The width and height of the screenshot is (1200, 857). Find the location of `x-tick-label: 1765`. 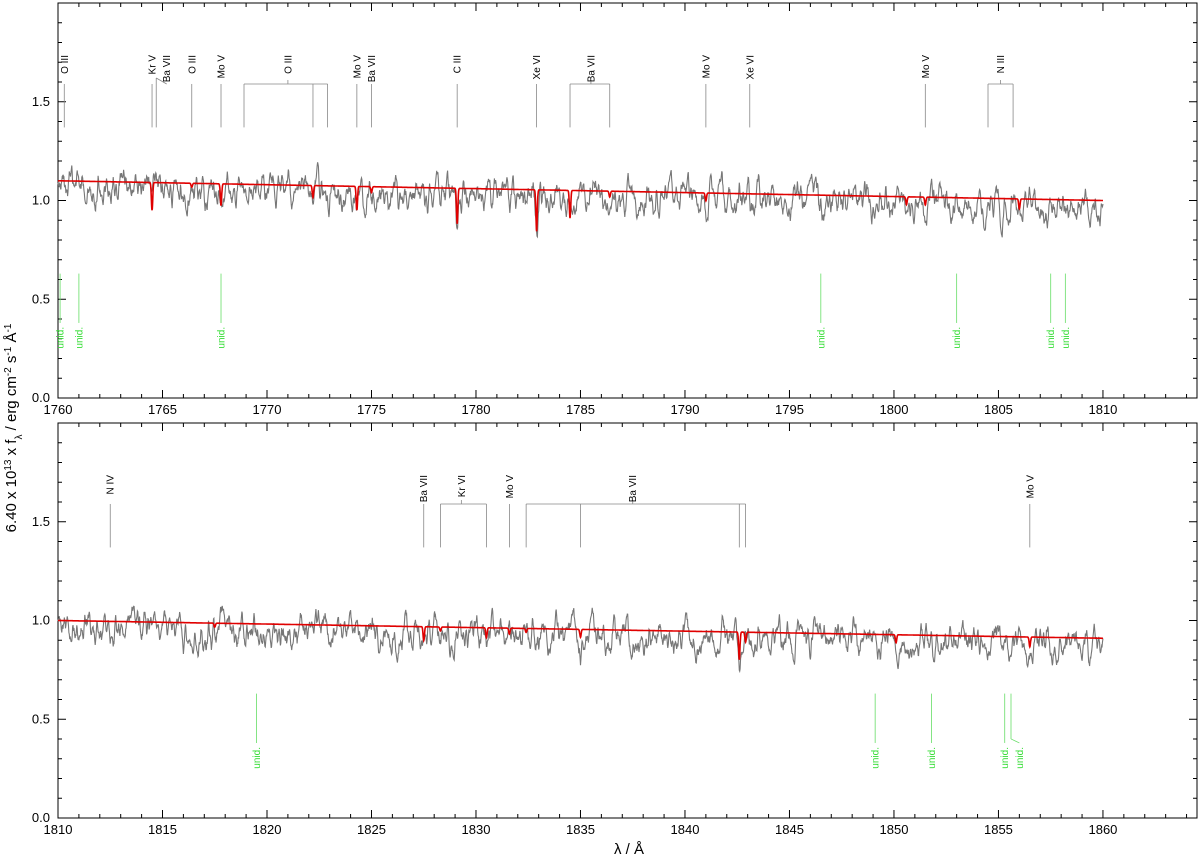

x-tick-label: 1765 is located at coordinates (162, 409).